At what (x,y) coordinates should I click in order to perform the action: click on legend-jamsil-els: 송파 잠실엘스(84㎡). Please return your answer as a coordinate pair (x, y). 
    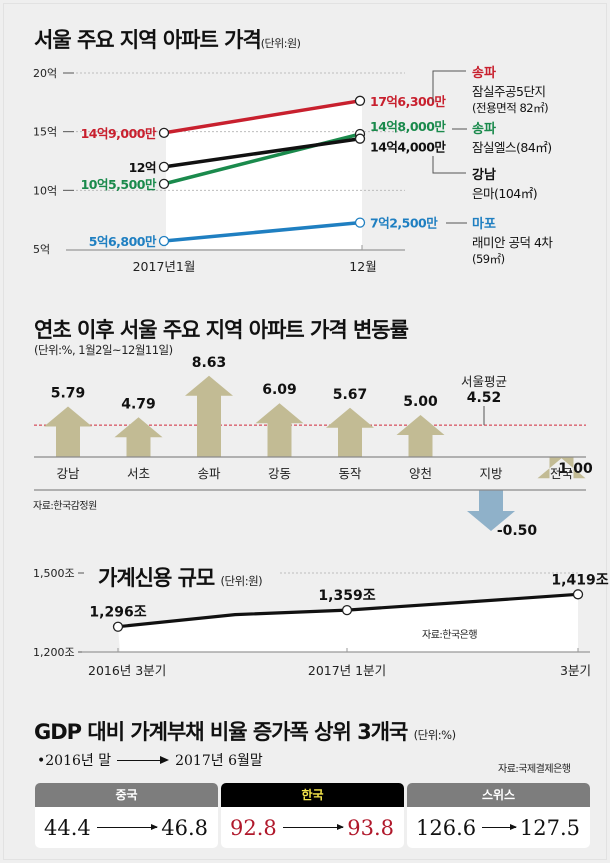
    Looking at the image, I should click on (512, 137).